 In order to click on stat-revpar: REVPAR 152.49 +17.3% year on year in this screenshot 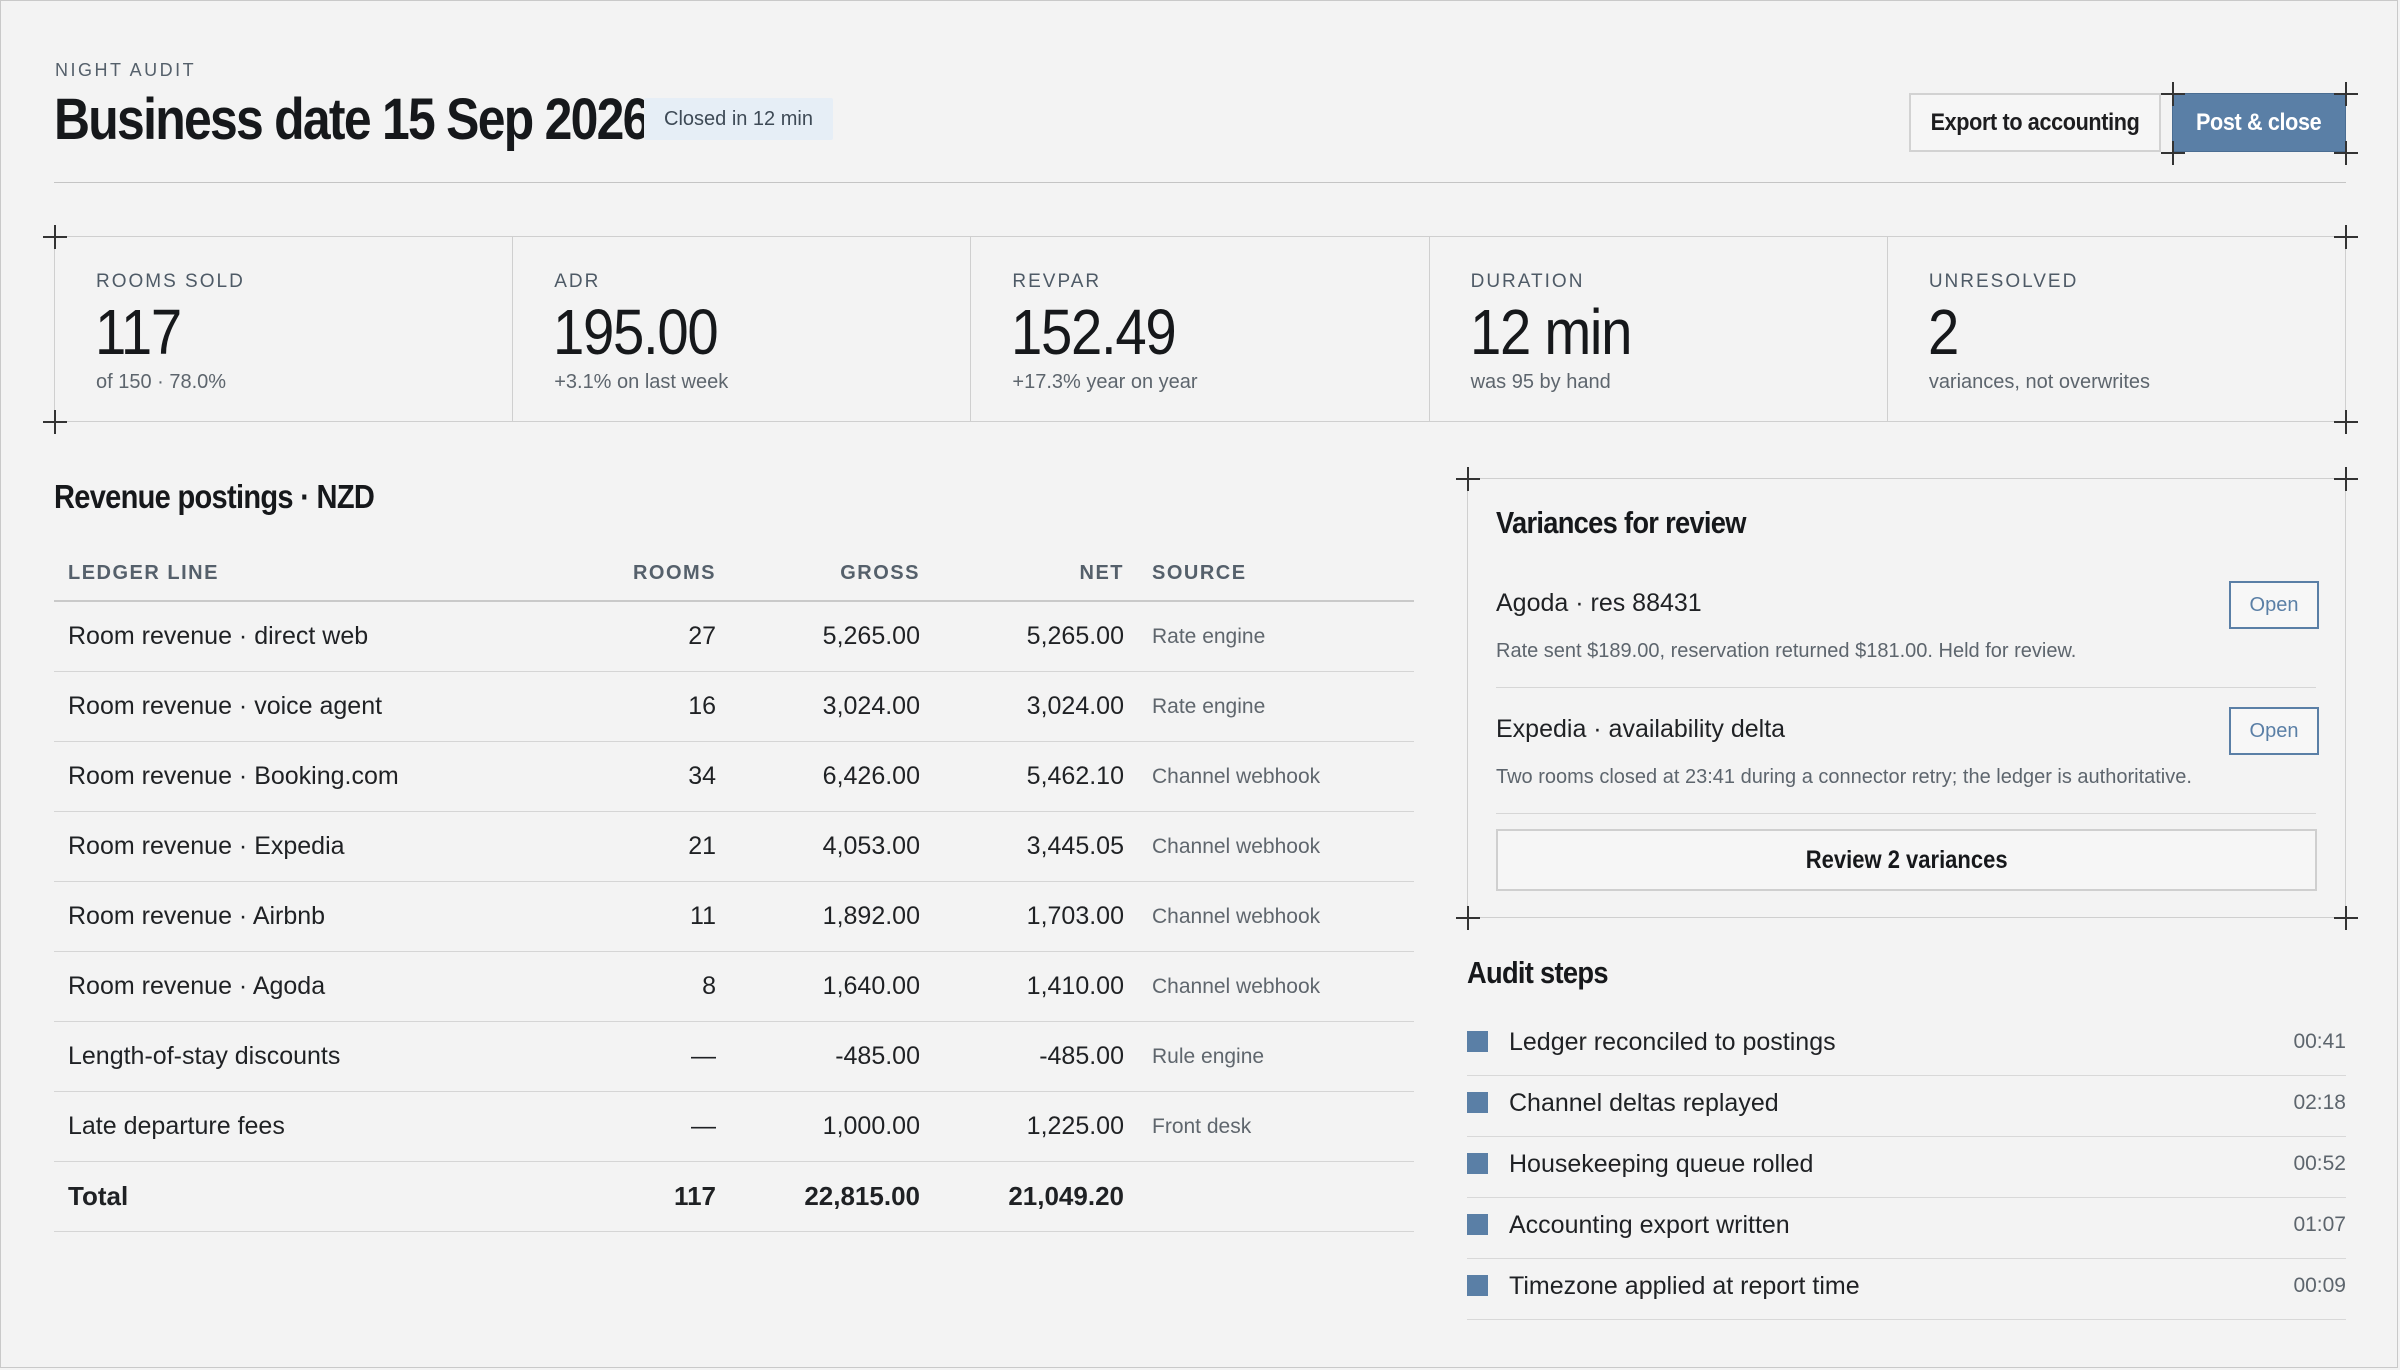, I will do `click(1200, 329)`.